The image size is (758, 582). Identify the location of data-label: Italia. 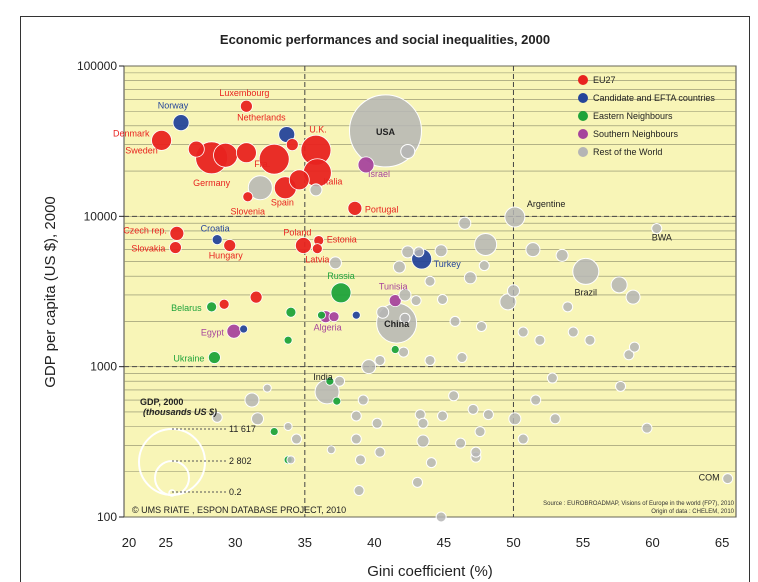
(332, 182).